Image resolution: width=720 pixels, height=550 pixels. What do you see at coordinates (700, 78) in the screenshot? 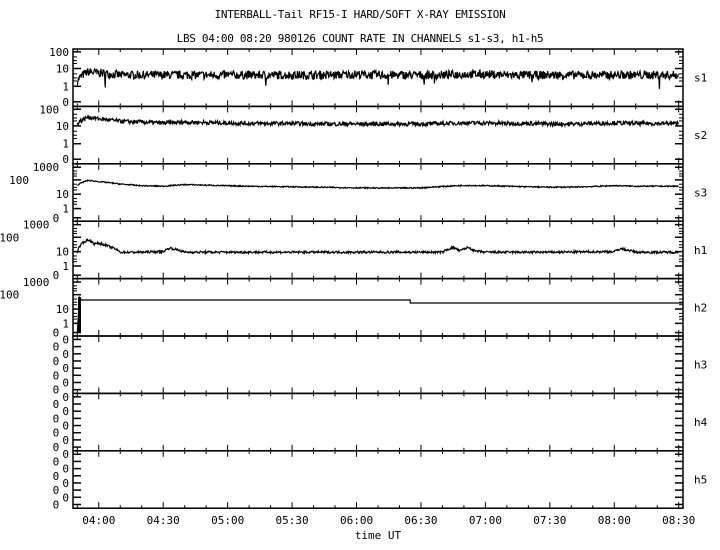
I see `channel-label-s1: s1` at bounding box center [700, 78].